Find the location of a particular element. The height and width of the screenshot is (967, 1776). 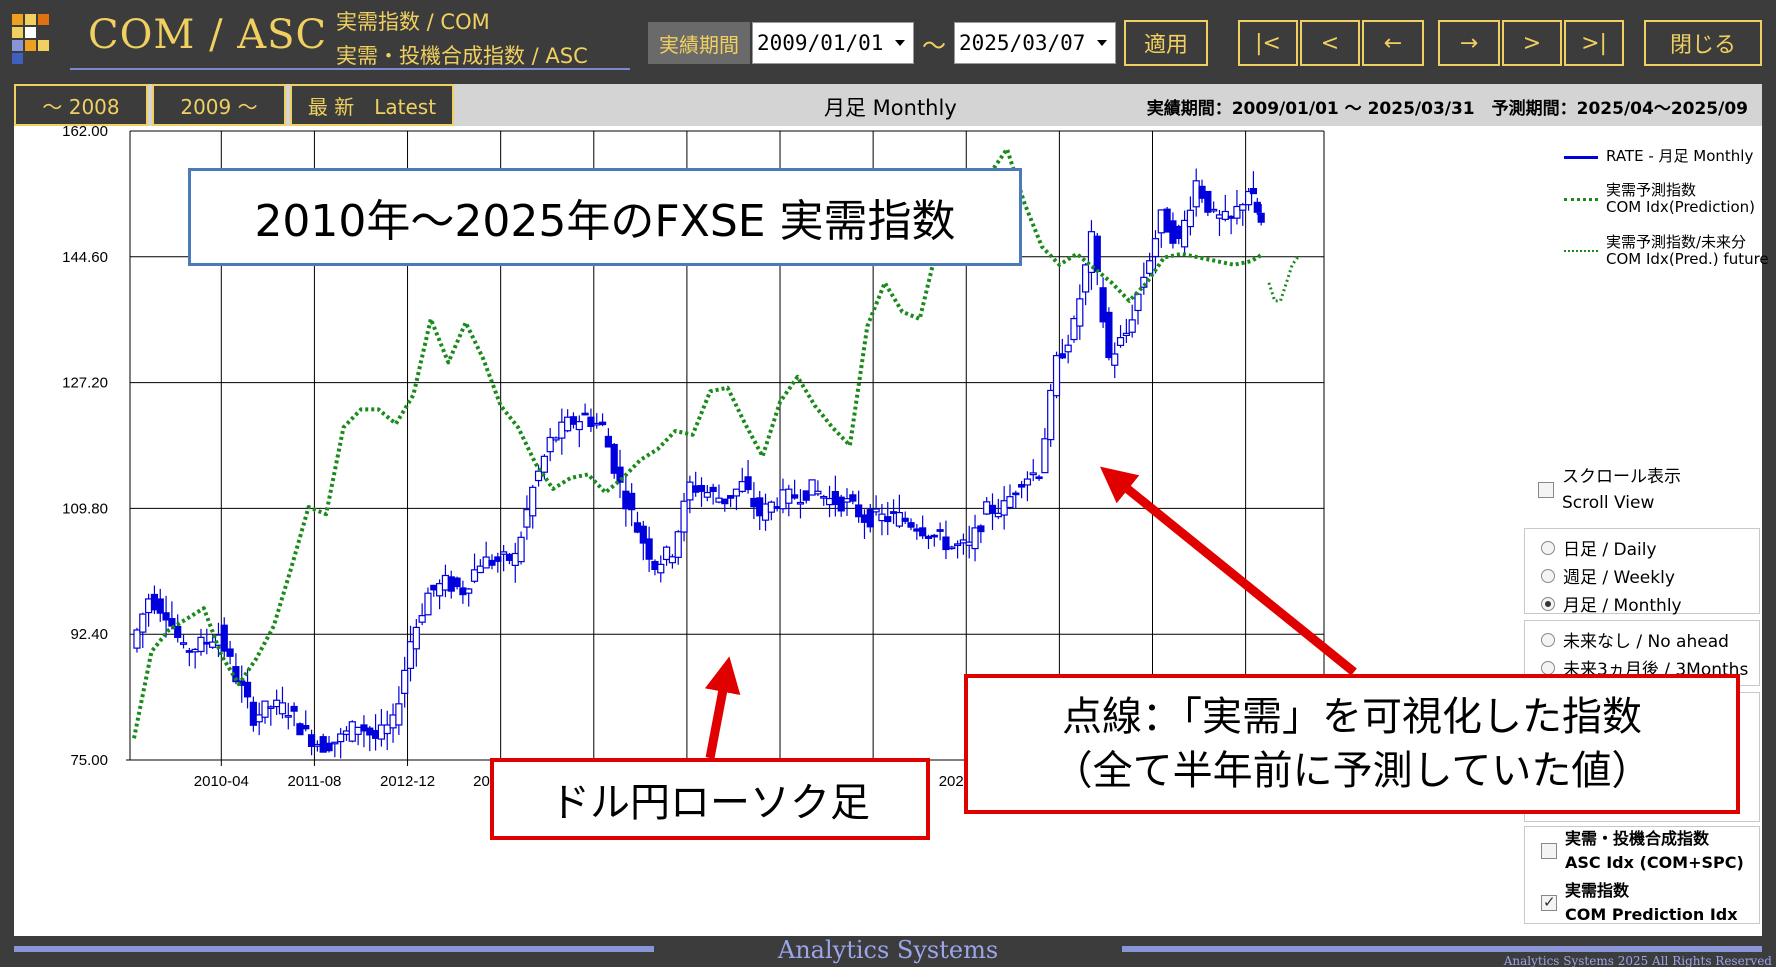

subtitle-com: 実需指数 / COM is located at coordinates (413, 22).